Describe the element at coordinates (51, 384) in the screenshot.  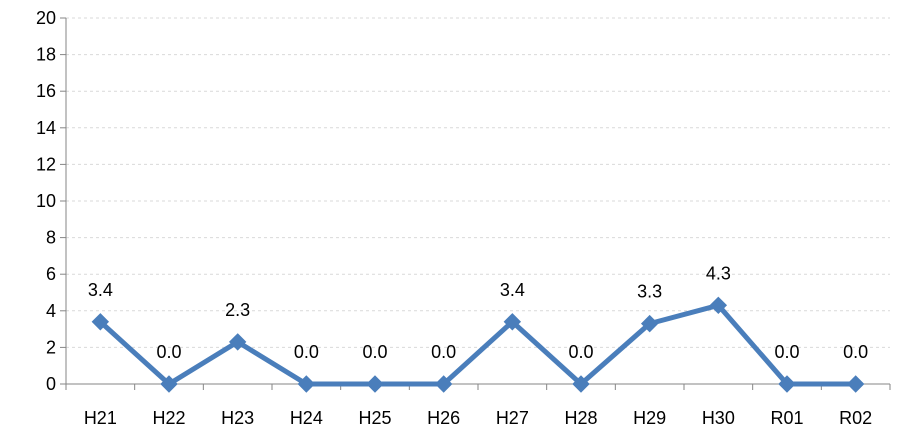
I see `y-tick-label: 0` at that location.